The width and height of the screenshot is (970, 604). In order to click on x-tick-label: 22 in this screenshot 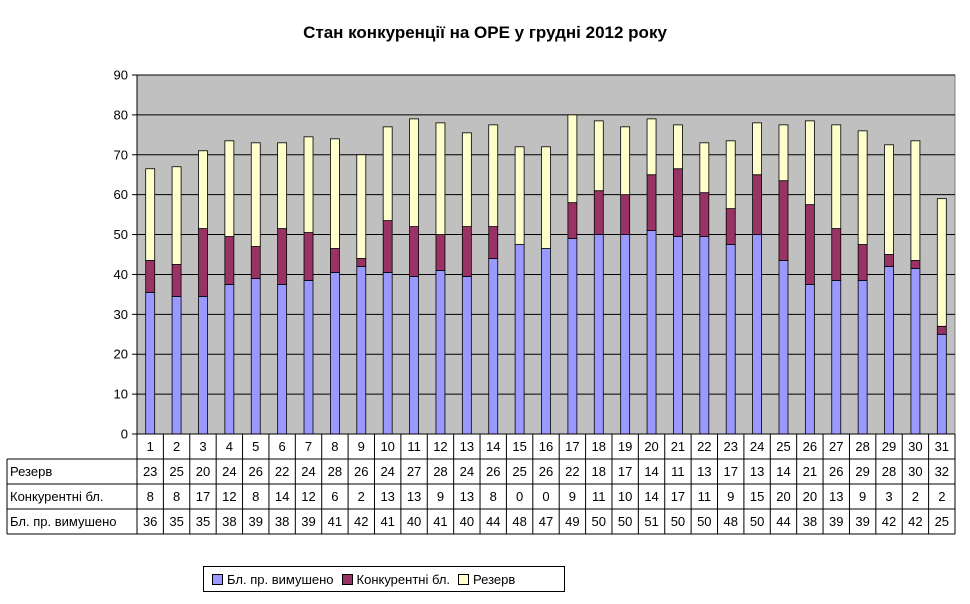, I will do `click(704, 446)`.